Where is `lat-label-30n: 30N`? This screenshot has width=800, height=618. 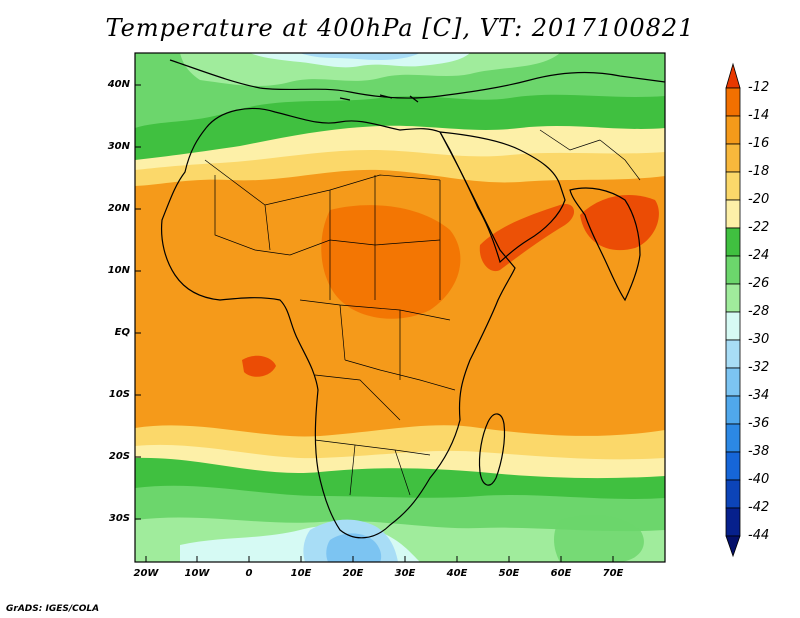
lat-label-30n: 30N is located at coordinates (118, 146).